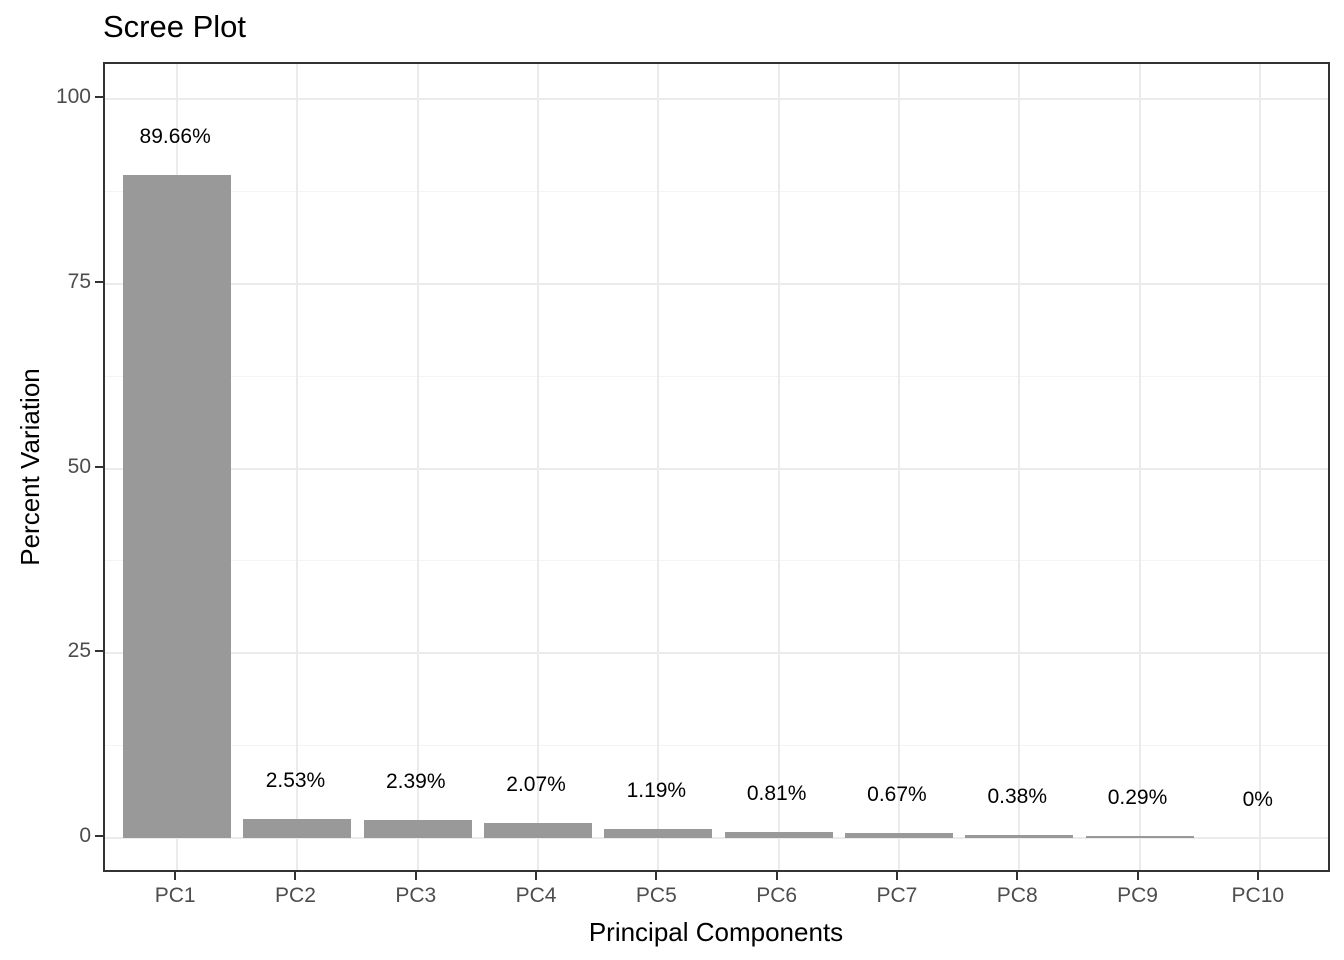 This screenshot has height=960, width=1344. What do you see at coordinates (776, 793) in the screenshot?
I see `bar-value-label: 0.81%` at bounding box center [776, 793].